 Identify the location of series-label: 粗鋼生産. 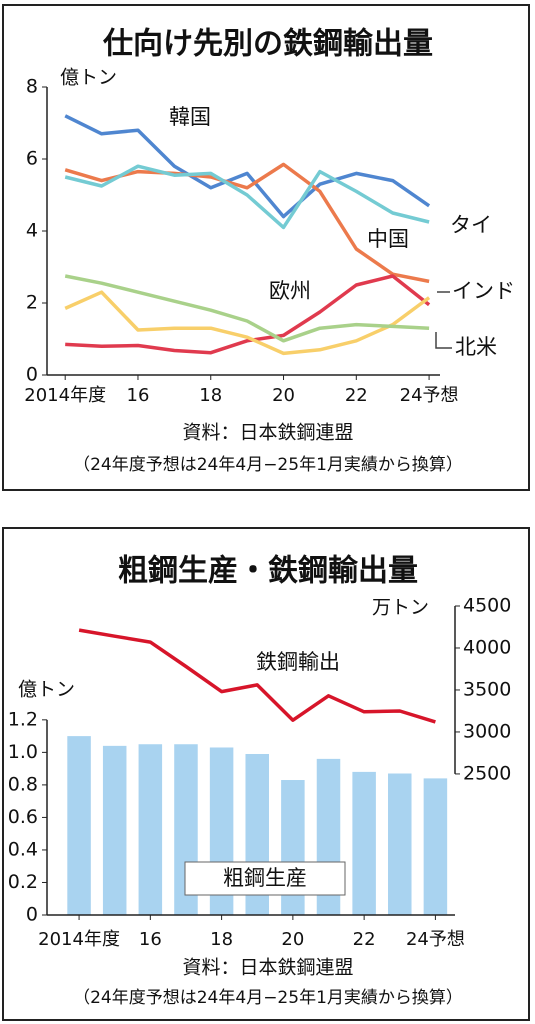
(265, 878).